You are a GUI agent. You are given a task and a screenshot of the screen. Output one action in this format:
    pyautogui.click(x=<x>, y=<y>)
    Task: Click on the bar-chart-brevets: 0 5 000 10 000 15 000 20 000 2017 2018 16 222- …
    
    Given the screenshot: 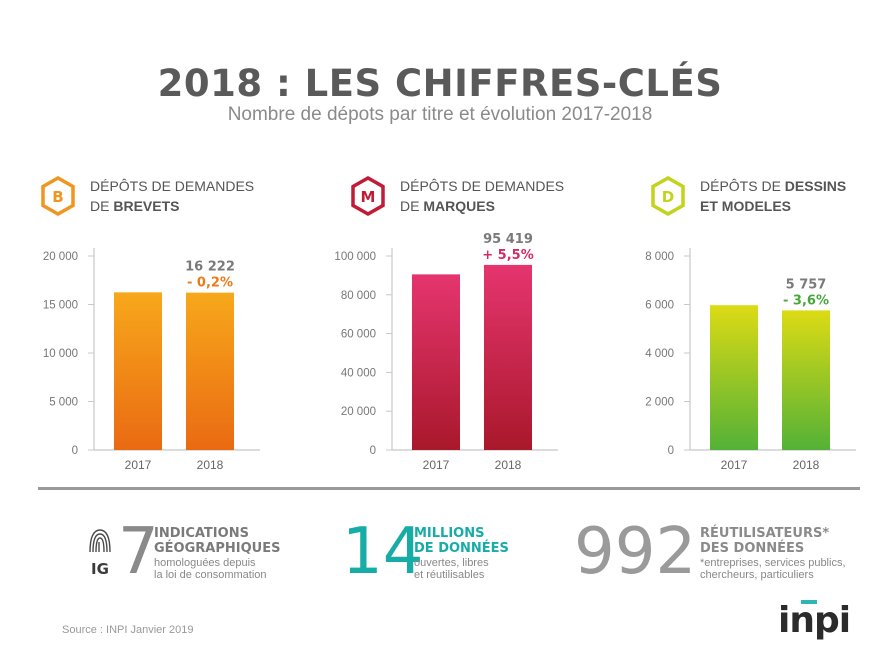 What is the action you would take?
    pyautogui.click(x=151, y=360)
    